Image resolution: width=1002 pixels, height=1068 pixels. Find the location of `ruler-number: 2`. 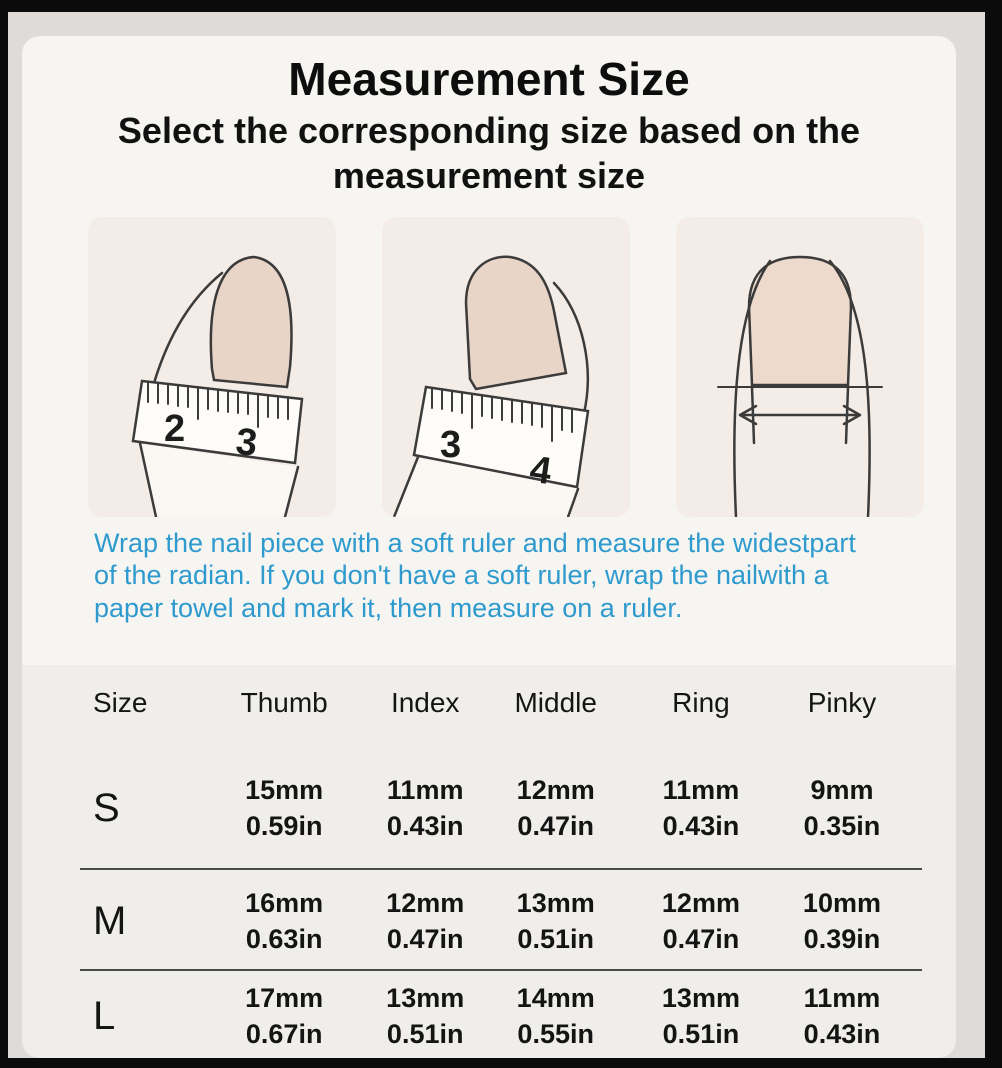

ruler-number: 2 is located at coordinates (174, 429).